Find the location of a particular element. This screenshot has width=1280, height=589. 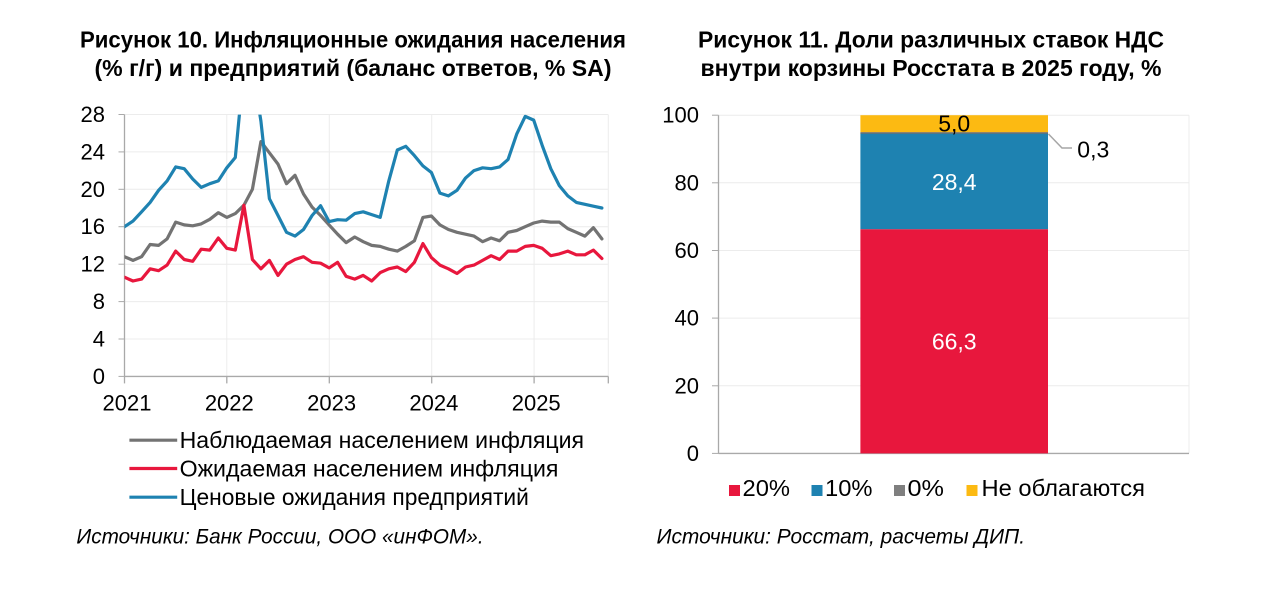

svg-text: 20% is located at coordinates (767, 488).